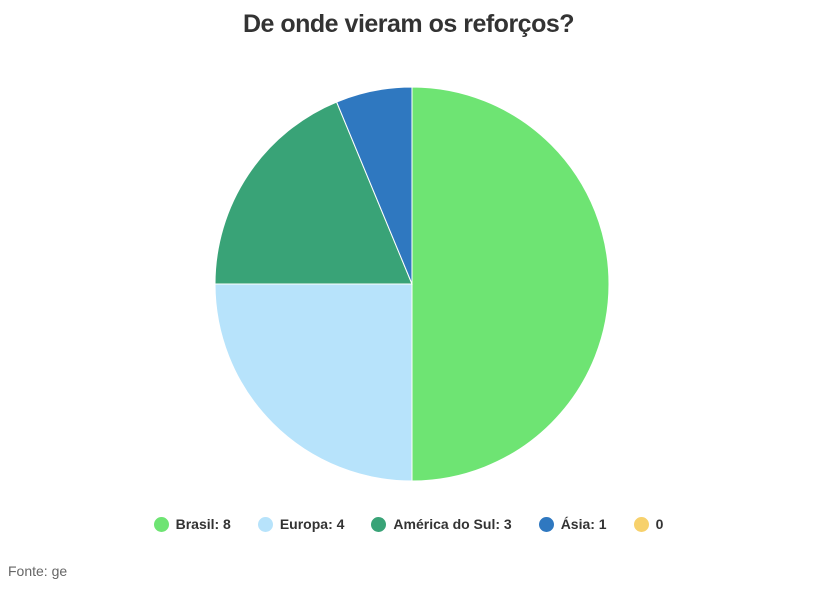  I want to click on legend-item-4: 0, so click(648, 524).